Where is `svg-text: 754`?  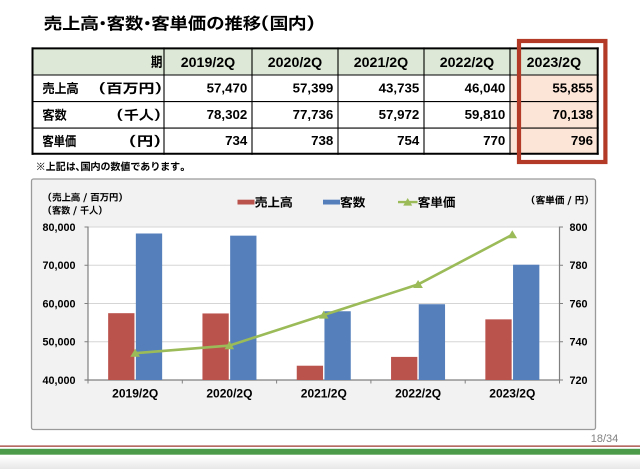 svg-text: 754 is located at coordinates (408, 140).